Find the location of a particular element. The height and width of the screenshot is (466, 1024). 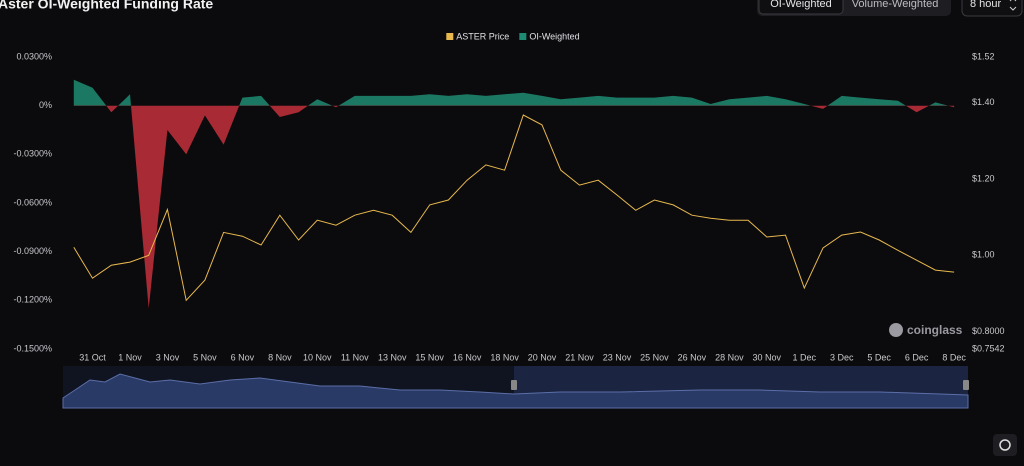

x-tick-label: 21 Nov is located at coordinates (579, 357).